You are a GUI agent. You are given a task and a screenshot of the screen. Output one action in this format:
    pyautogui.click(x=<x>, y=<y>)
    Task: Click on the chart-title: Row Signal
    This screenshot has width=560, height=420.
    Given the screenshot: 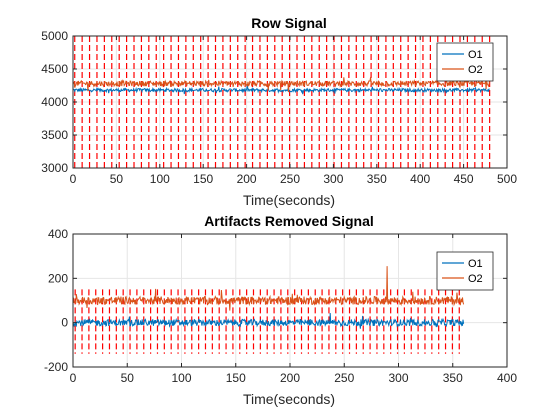 What is the action you would take?
    pyautogui.click(x=288, y=23)
    